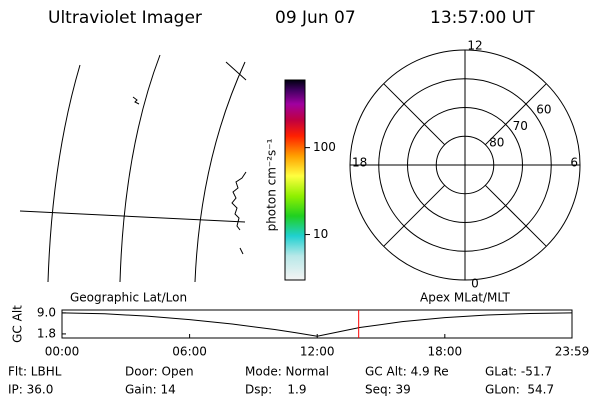  What do you see at coordinates (324, 147) in the screenshot?
I see `colorbar-tick-label: 100` at bounding box center [324, 147].